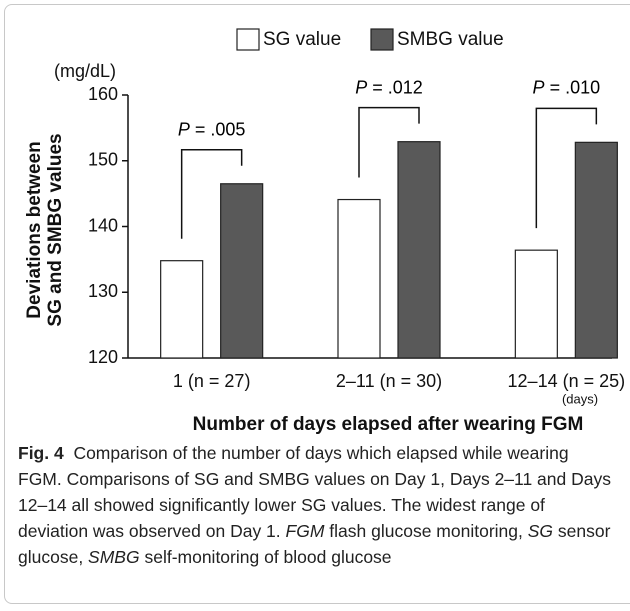 This screenshot has height=611, width=630. Describe the element at coordinates (114, 557) in the screenshot. I see `caption-text: SMBG` at that location.